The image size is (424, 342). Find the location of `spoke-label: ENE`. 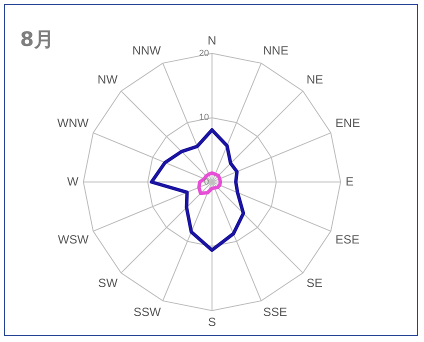

spoke-label: ENE is located at coordinates (347, 123).